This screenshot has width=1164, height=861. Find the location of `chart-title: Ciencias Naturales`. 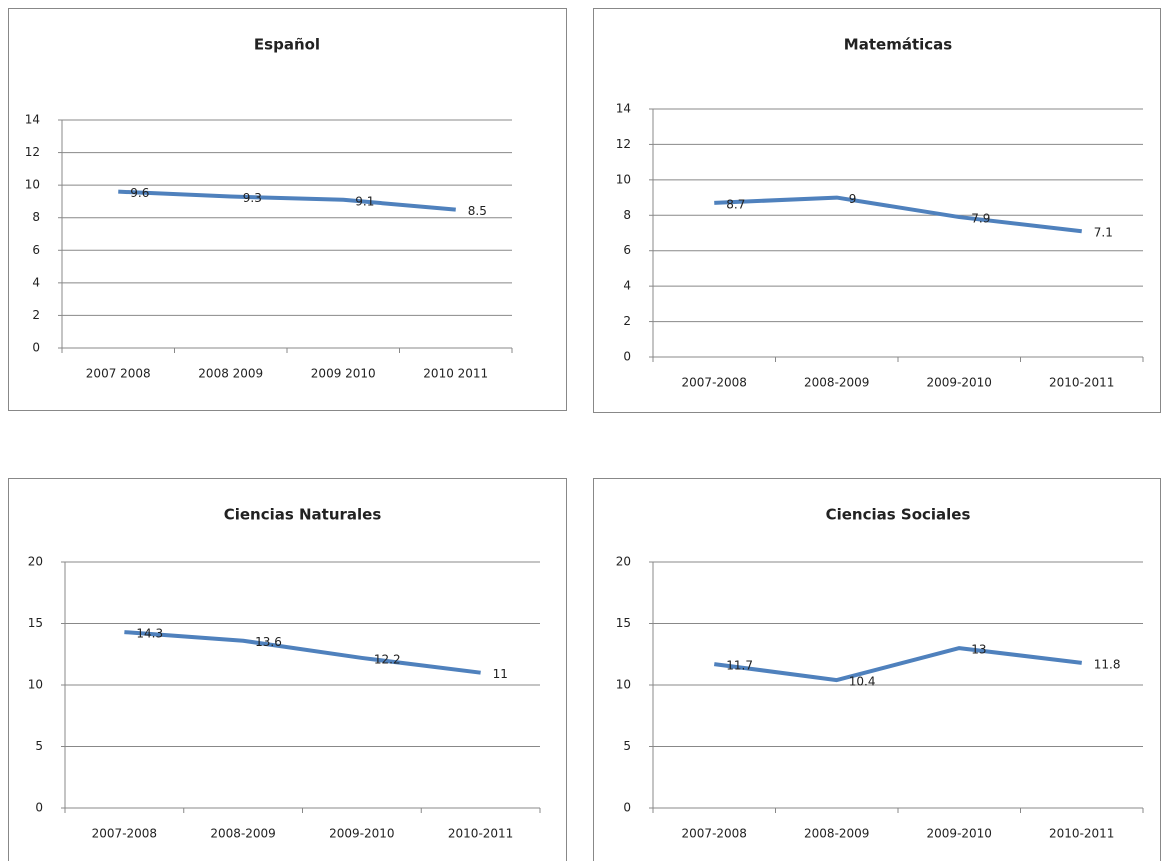

chart-title: Ciencias Naturales is located at coordinates (303, 515).